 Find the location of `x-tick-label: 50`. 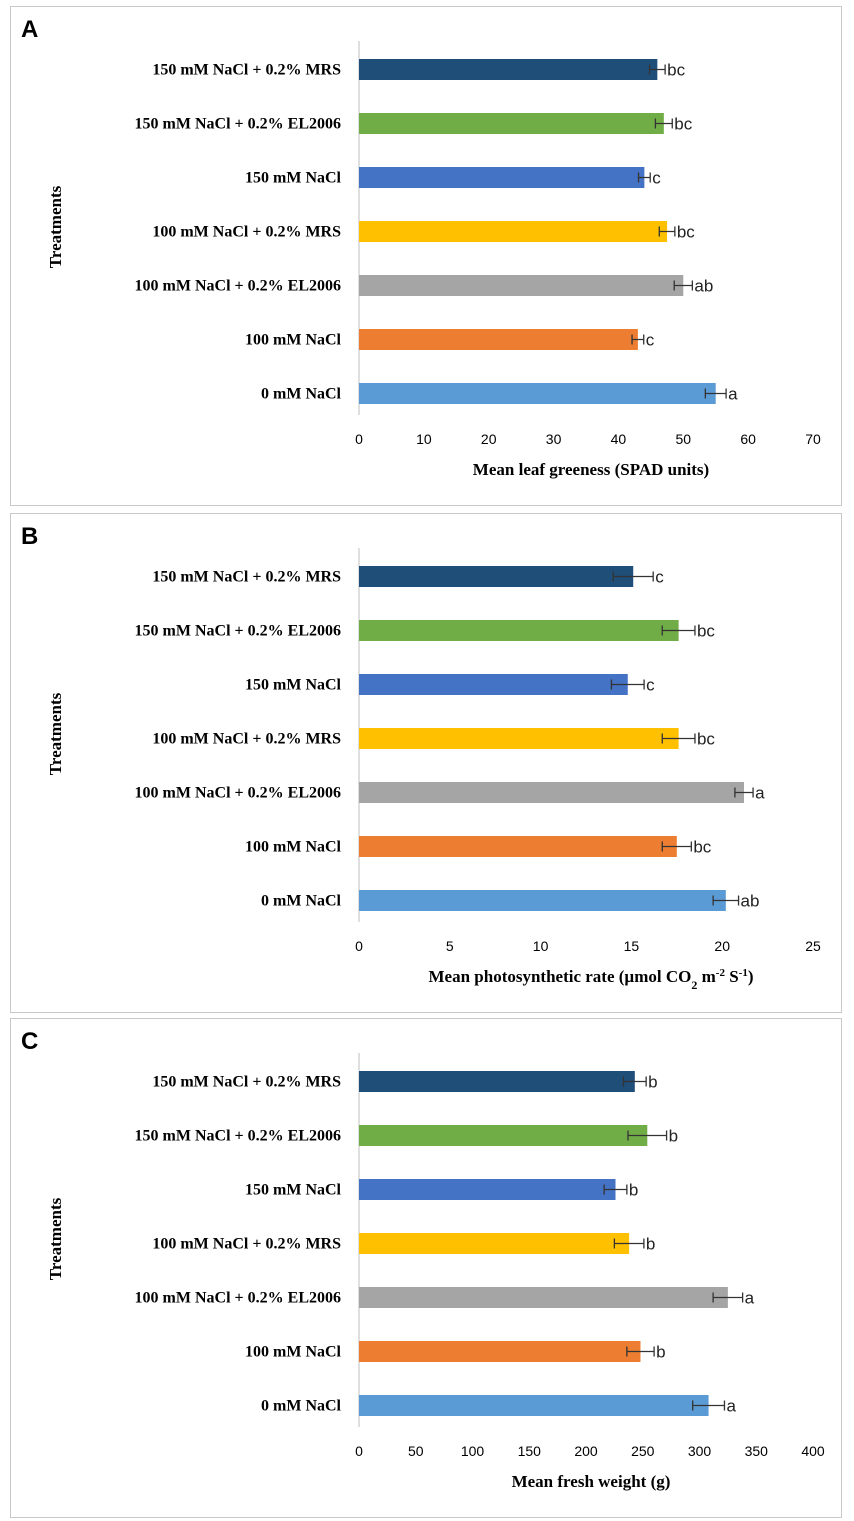

x-tick-label: 50 is located at coordinates (683, 439).